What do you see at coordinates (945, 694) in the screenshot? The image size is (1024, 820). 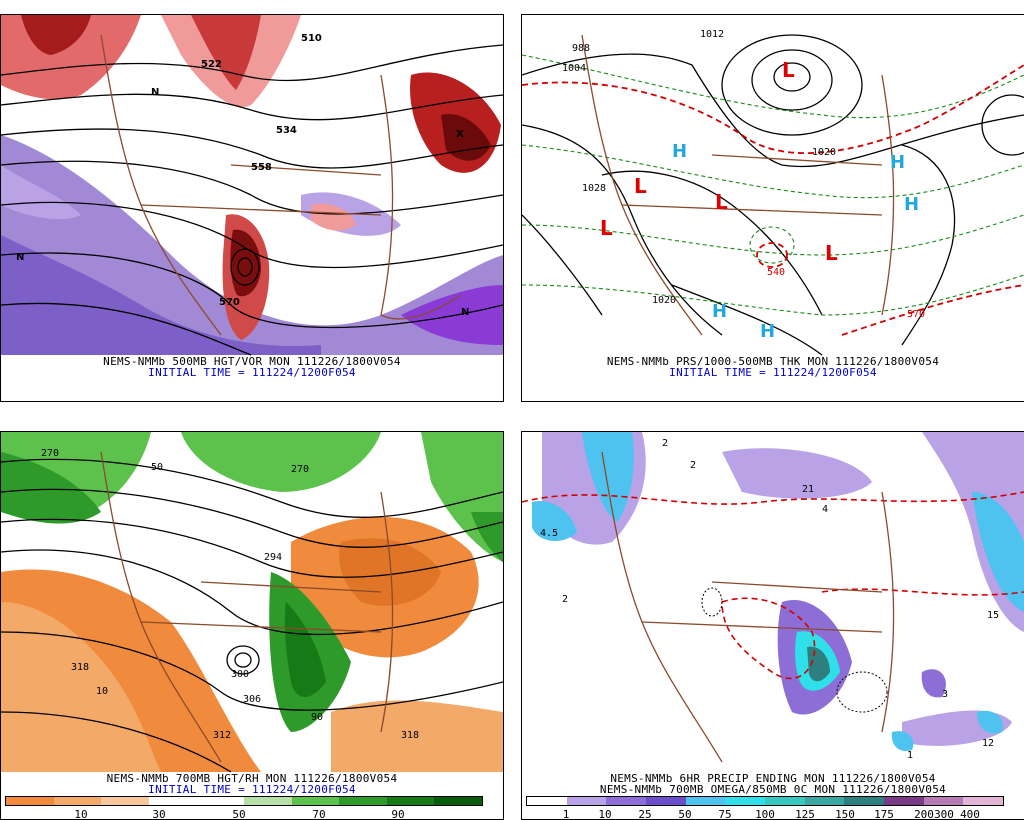 I see `contour-label: 3` at bounding box center [945, 694].